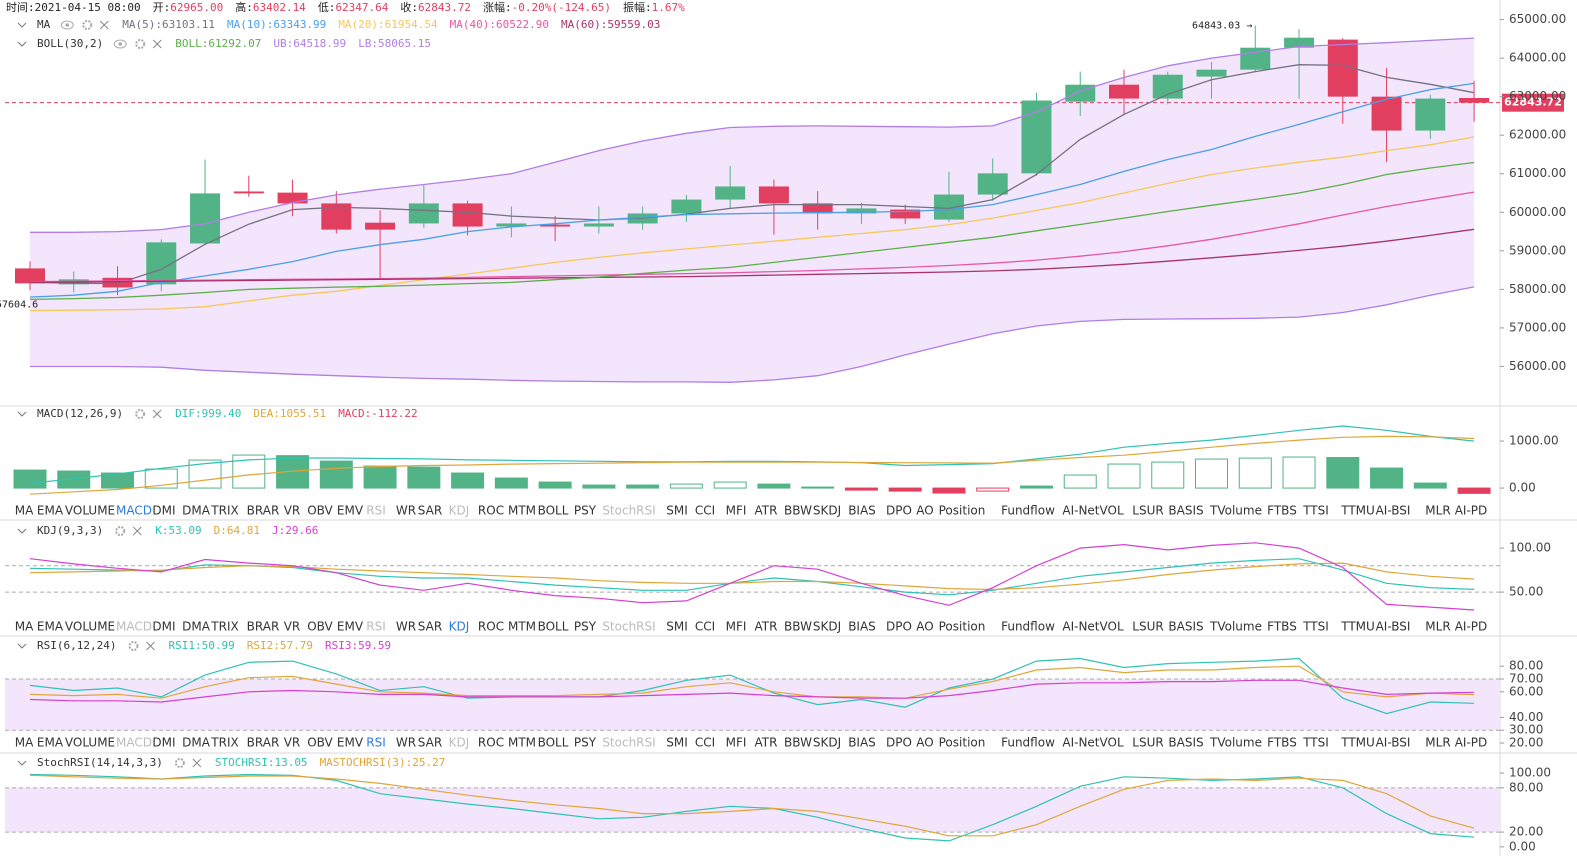  I want to click on visibility-icon, so click(67, 25).